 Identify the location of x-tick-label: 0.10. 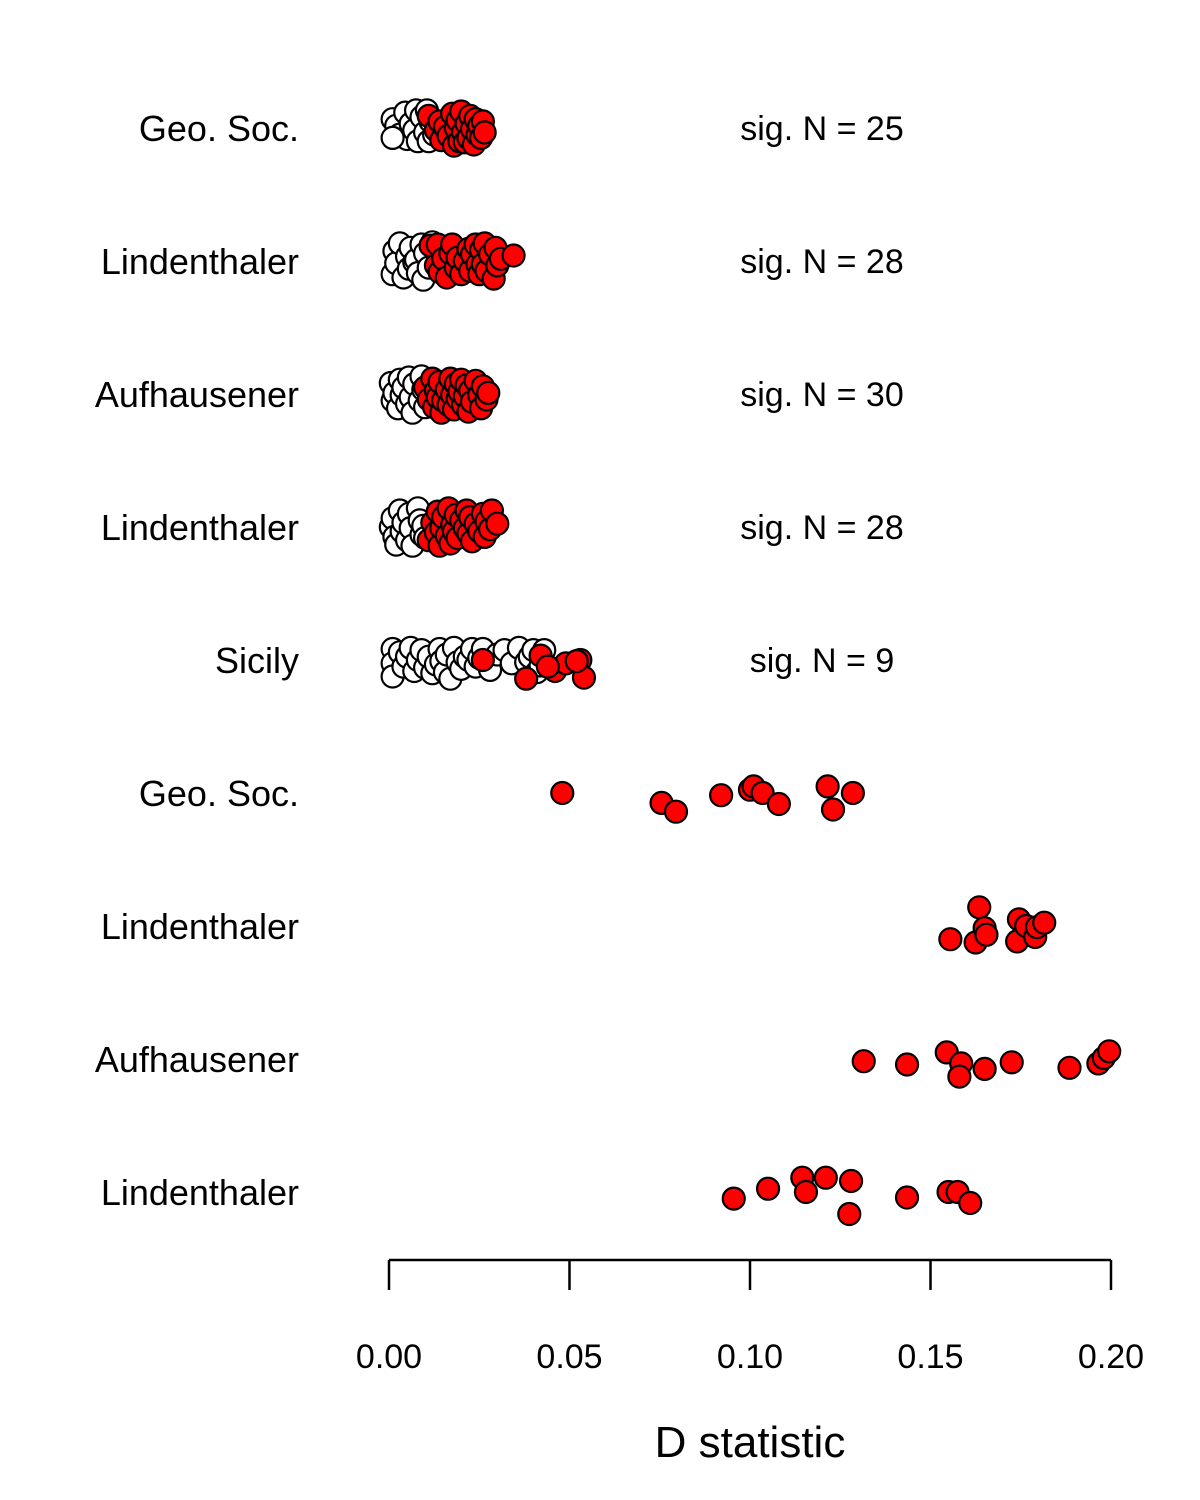
(750, 1357).